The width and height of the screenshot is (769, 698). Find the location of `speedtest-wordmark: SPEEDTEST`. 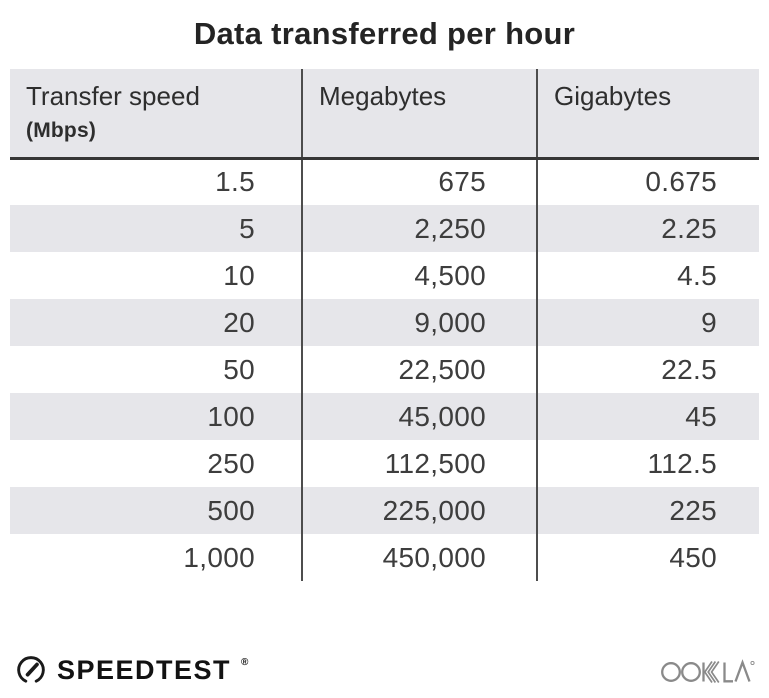

speedtest-wordmark: SPEEDTEST is located at coordinates (144, 669).